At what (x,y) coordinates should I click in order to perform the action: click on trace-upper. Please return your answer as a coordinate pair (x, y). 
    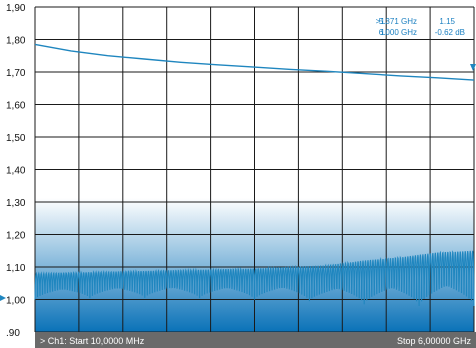
    Looking at the image, I should click on (254, 62).